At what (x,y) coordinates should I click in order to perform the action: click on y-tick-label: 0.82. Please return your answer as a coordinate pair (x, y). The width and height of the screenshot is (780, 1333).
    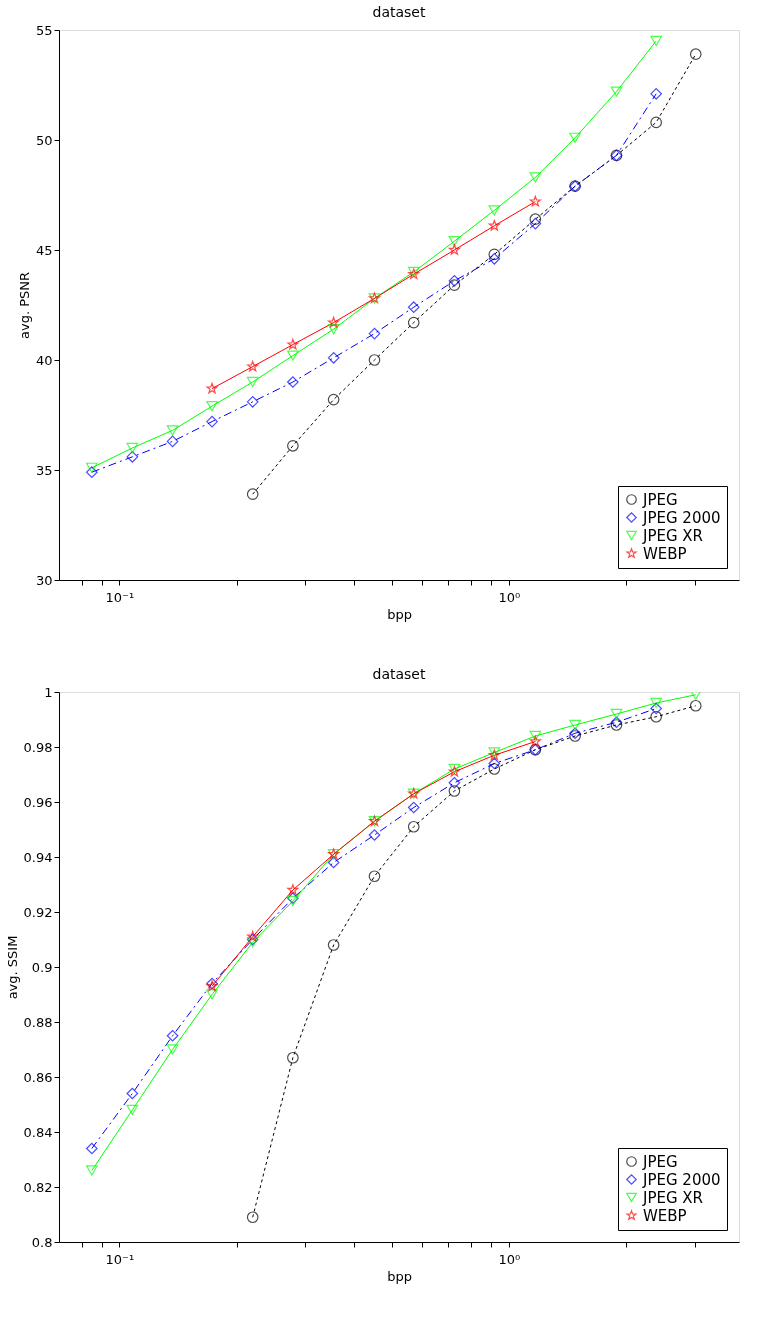
    Looking at the image, I should click on (38, 1187).